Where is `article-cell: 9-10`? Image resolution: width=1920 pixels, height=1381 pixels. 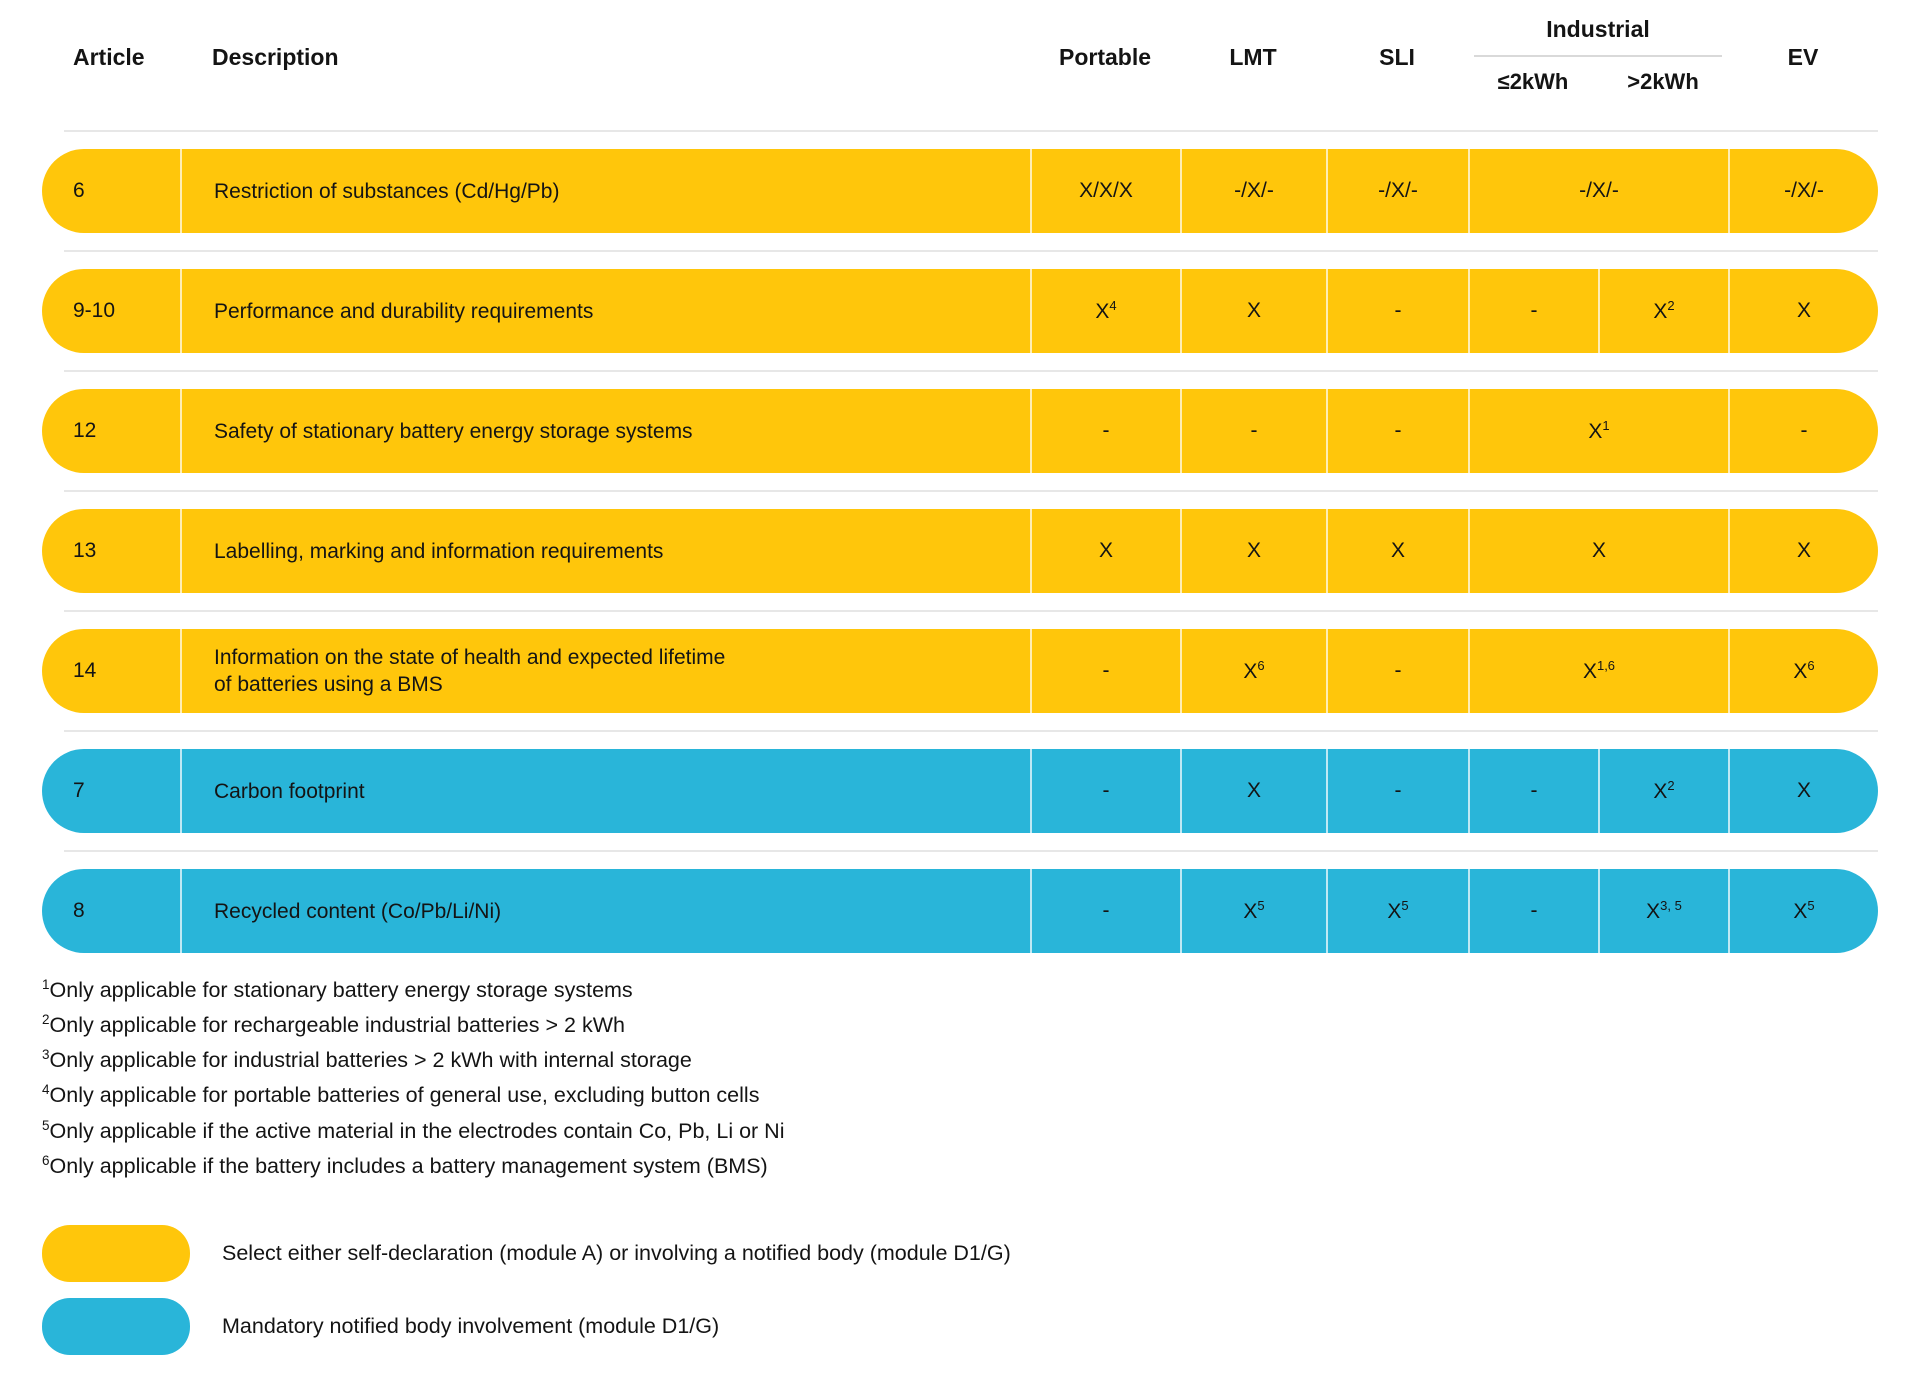
article-cell: 9-10 is located at coordinates (94, 310).